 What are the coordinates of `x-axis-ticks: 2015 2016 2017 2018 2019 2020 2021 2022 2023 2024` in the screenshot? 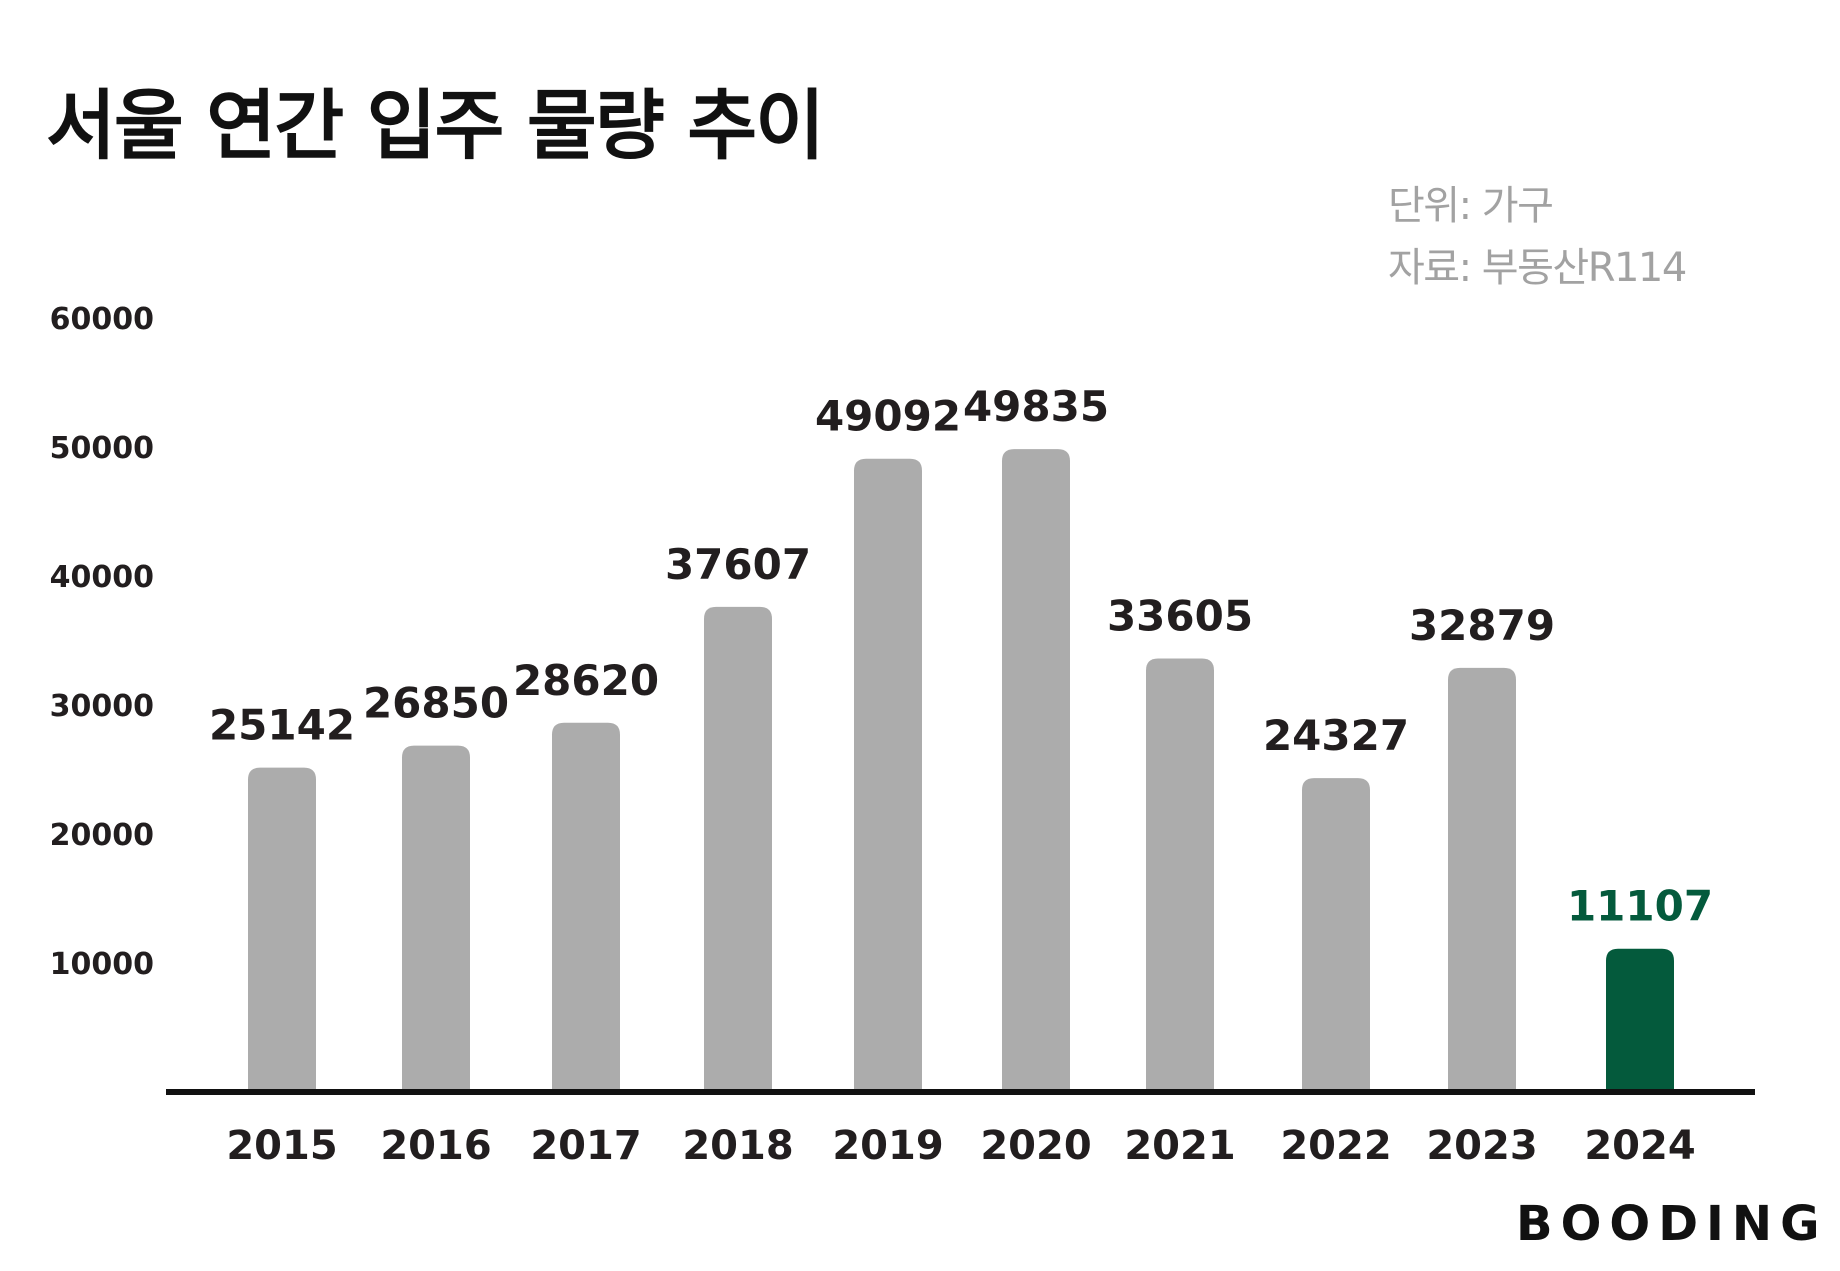 It's located at (960, 1146).